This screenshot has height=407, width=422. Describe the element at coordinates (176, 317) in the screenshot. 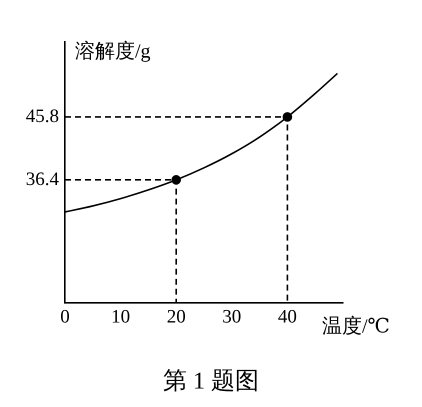

I see `x-tick-label: 20` at that location.